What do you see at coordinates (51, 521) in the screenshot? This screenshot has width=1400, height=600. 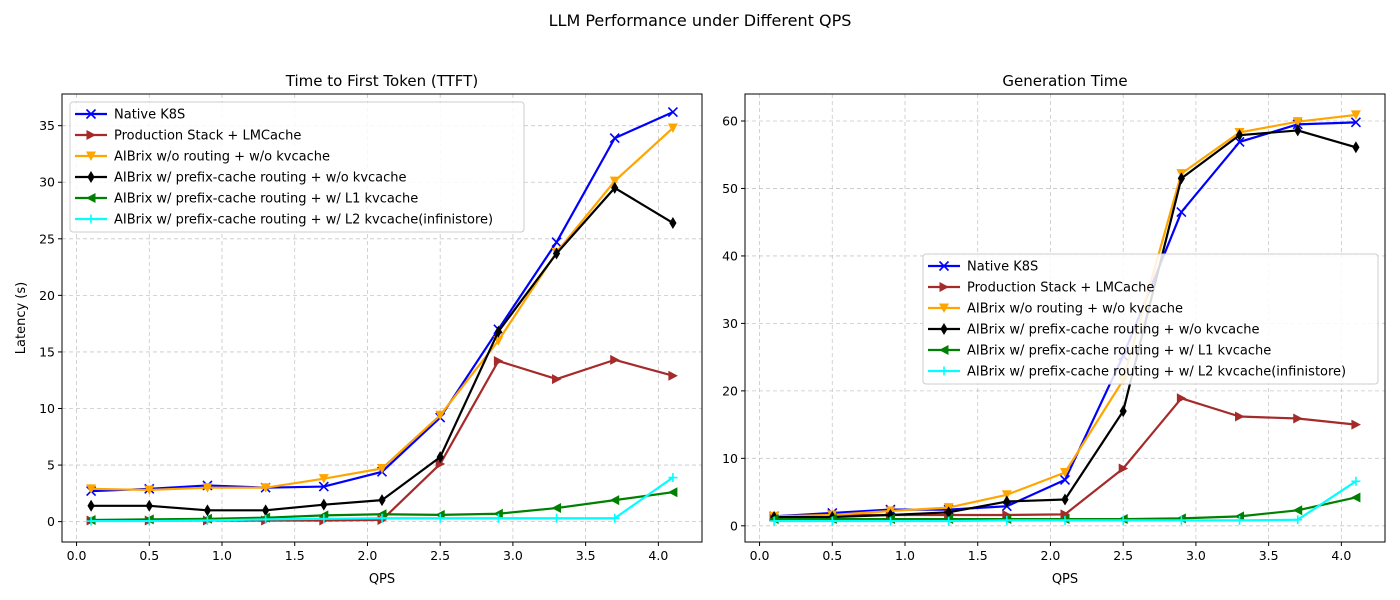 I see `y-tick-label: 0` at bounding box center [51, 521].